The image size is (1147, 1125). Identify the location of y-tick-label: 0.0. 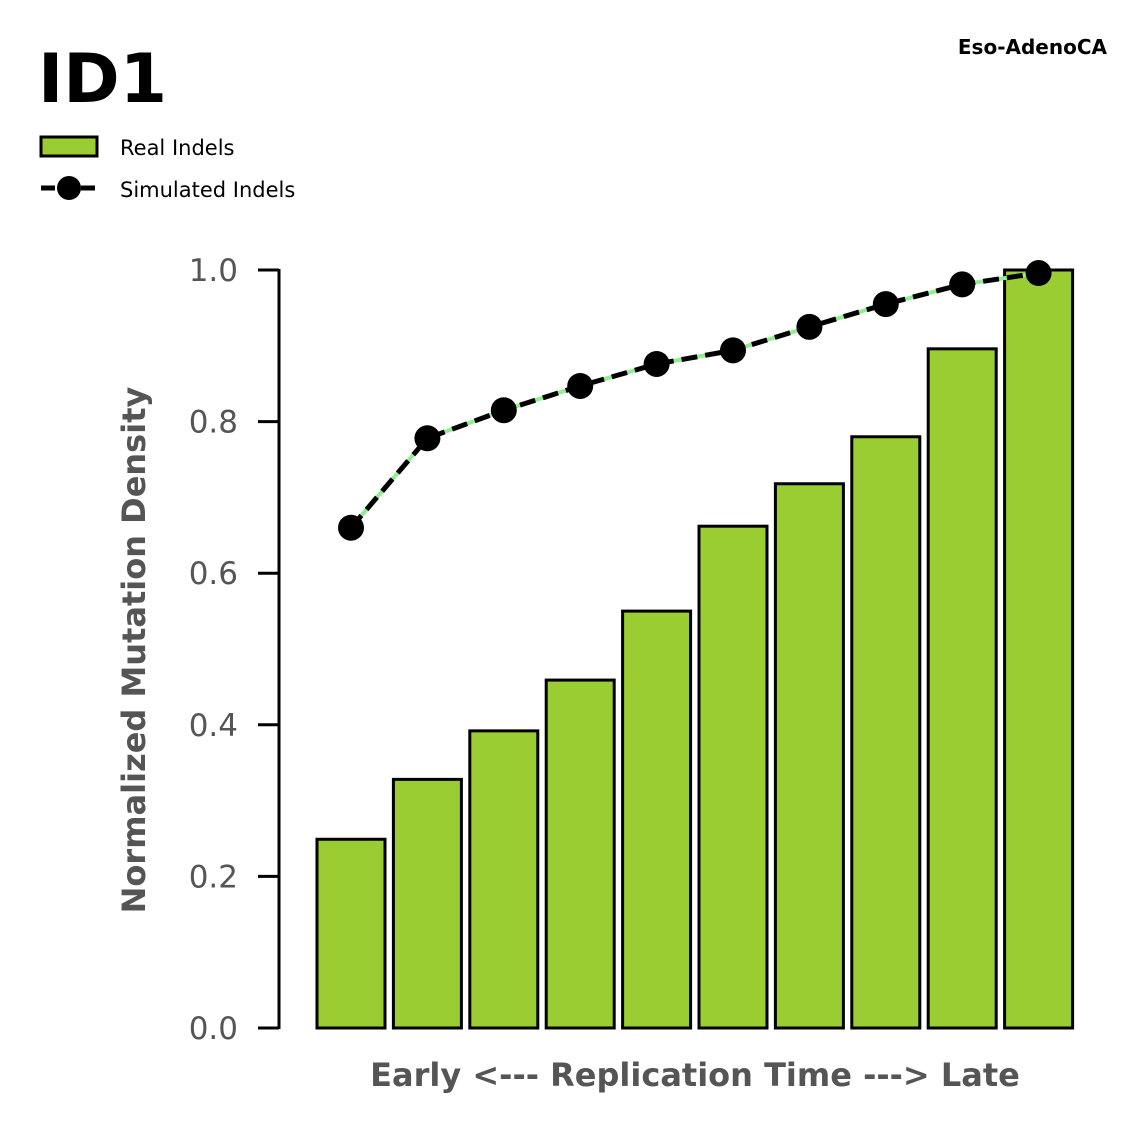
(213, 1029).